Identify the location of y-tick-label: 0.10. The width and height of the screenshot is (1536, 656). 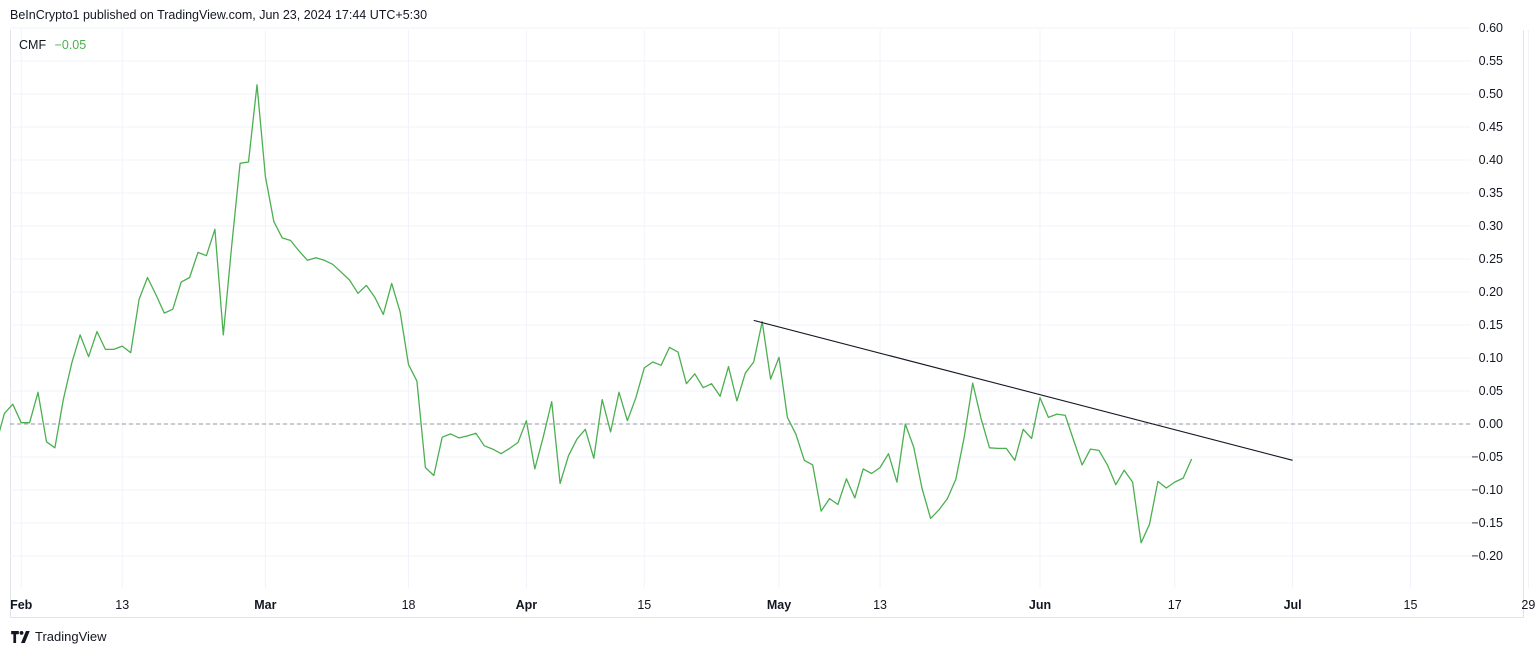
(1491, 358).